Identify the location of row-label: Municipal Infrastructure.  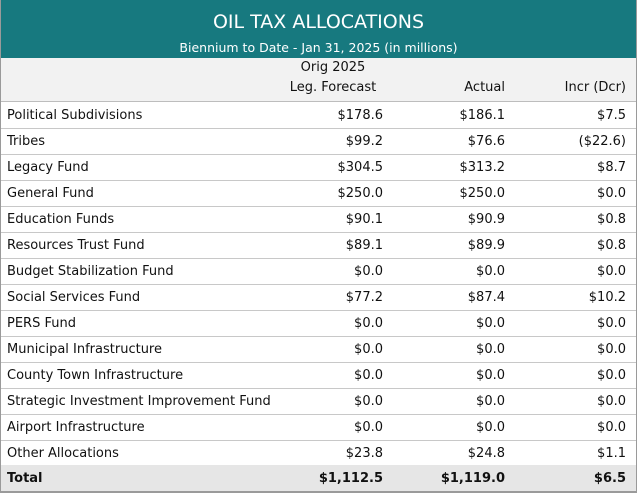
(84, 349).